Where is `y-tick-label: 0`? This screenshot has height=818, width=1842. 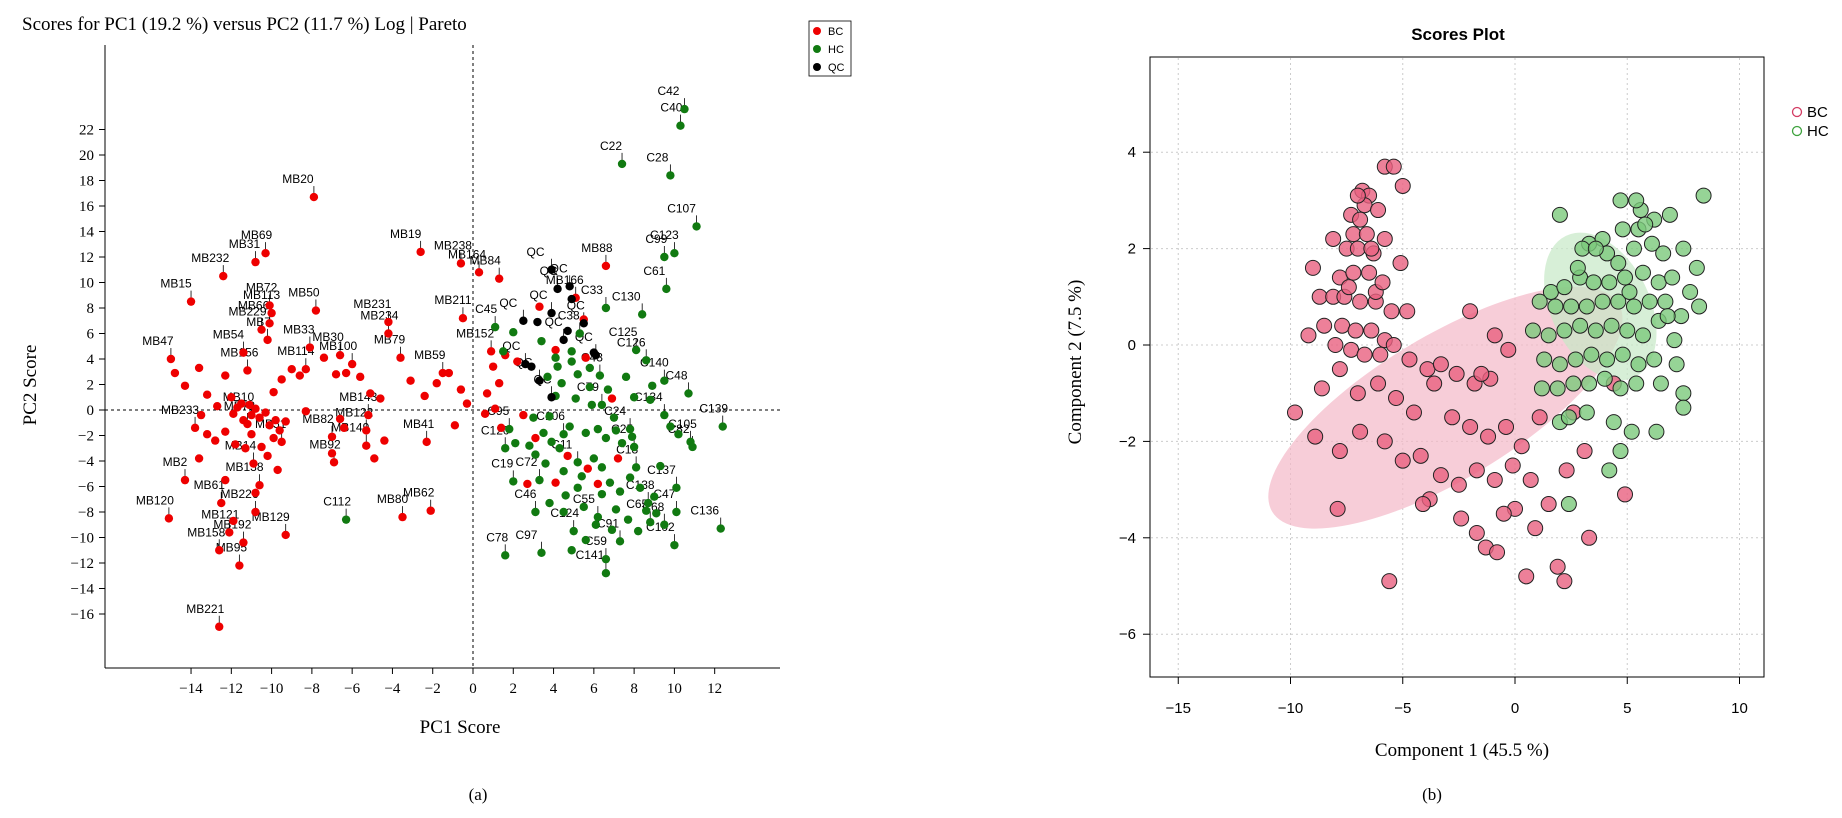
y-tick-label: 0 is located at coordinates (1132, 345).